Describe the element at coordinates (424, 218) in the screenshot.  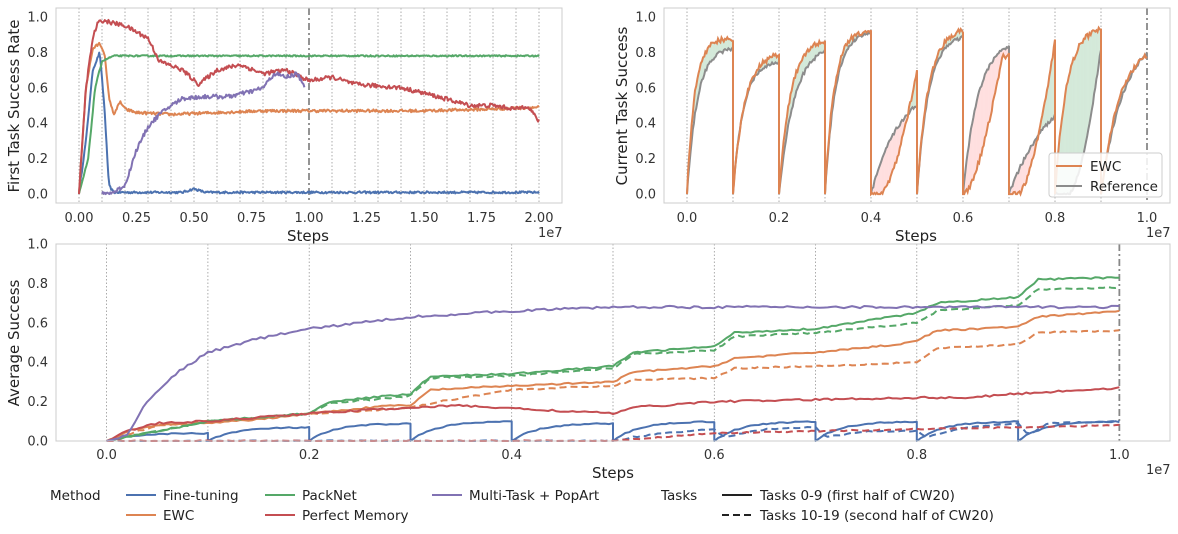
I see `x-tick-label: 1.50` at that location.